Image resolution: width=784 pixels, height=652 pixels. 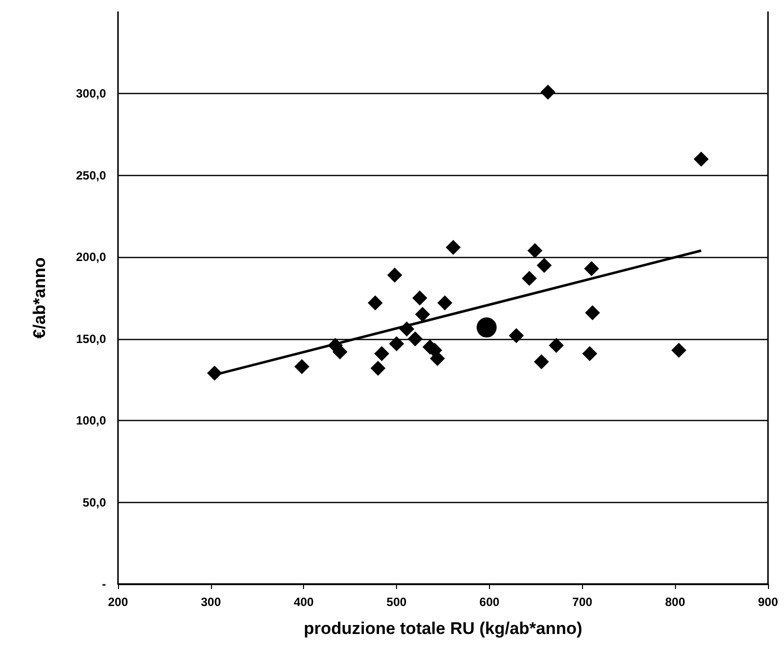 I want to click on x-tick-label: 900, so click(x=768, y=602).